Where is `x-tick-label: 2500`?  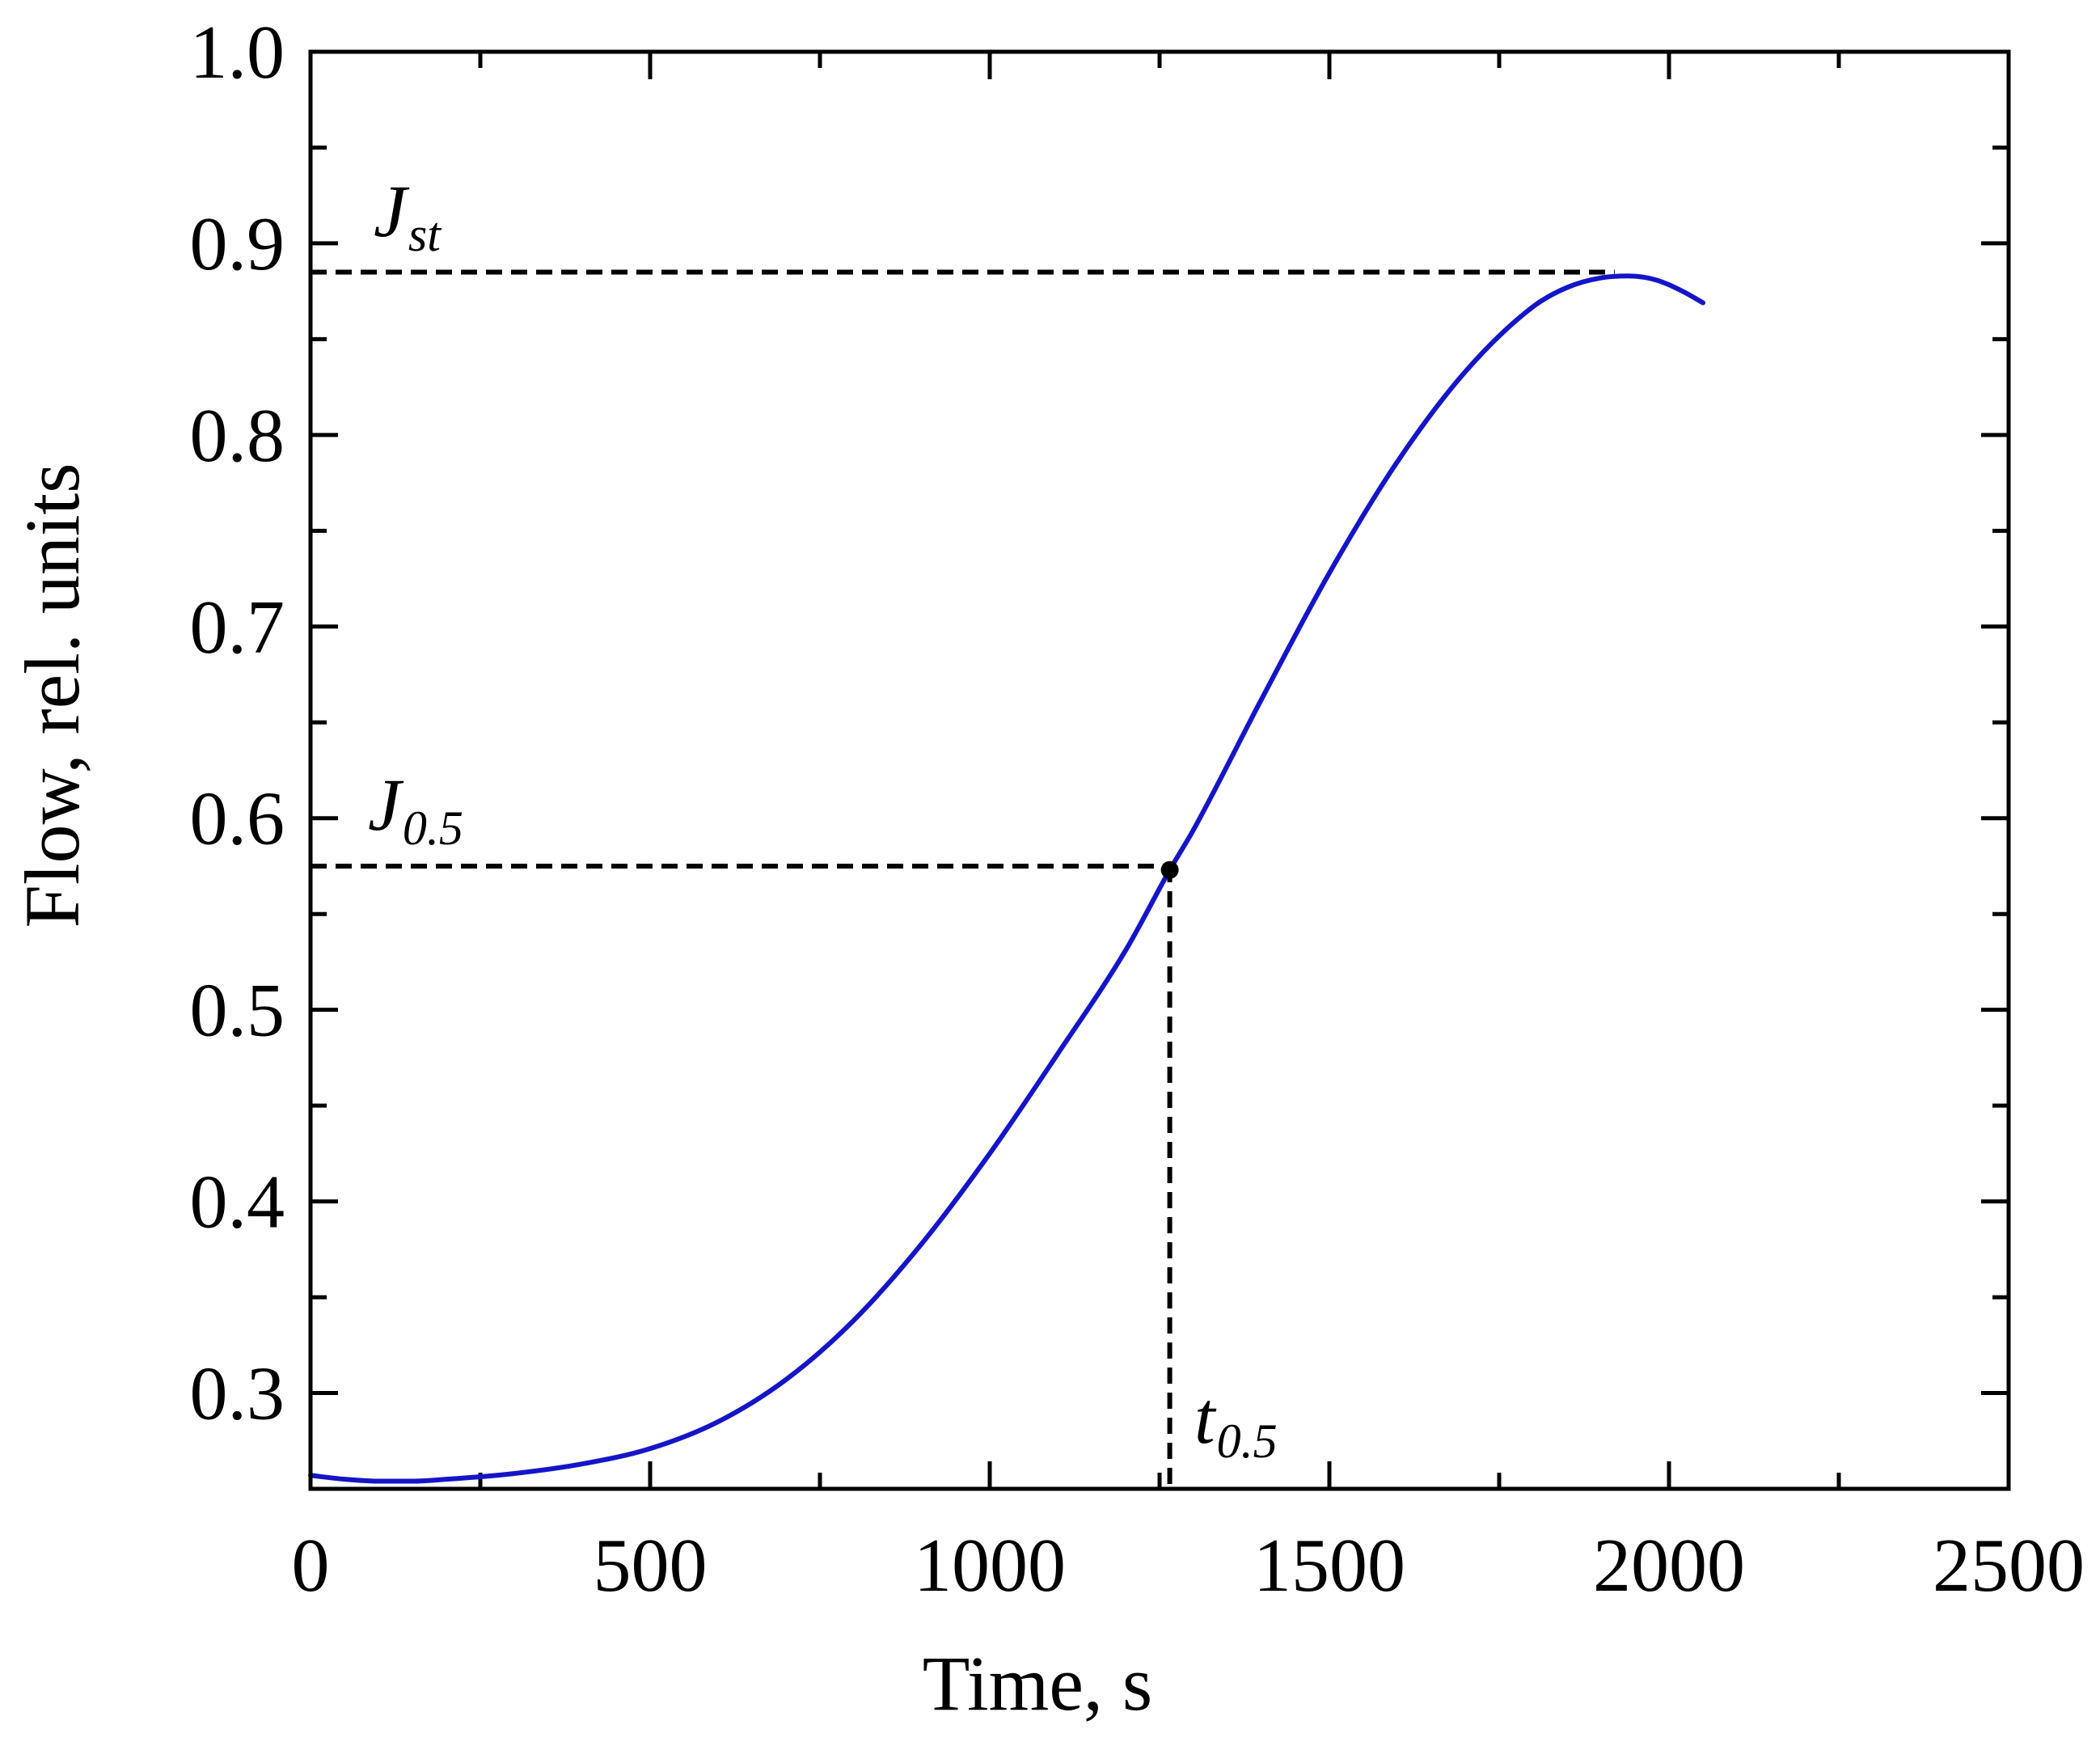
x-tick-label: 2500 is located at coordinates (2009, 1566).